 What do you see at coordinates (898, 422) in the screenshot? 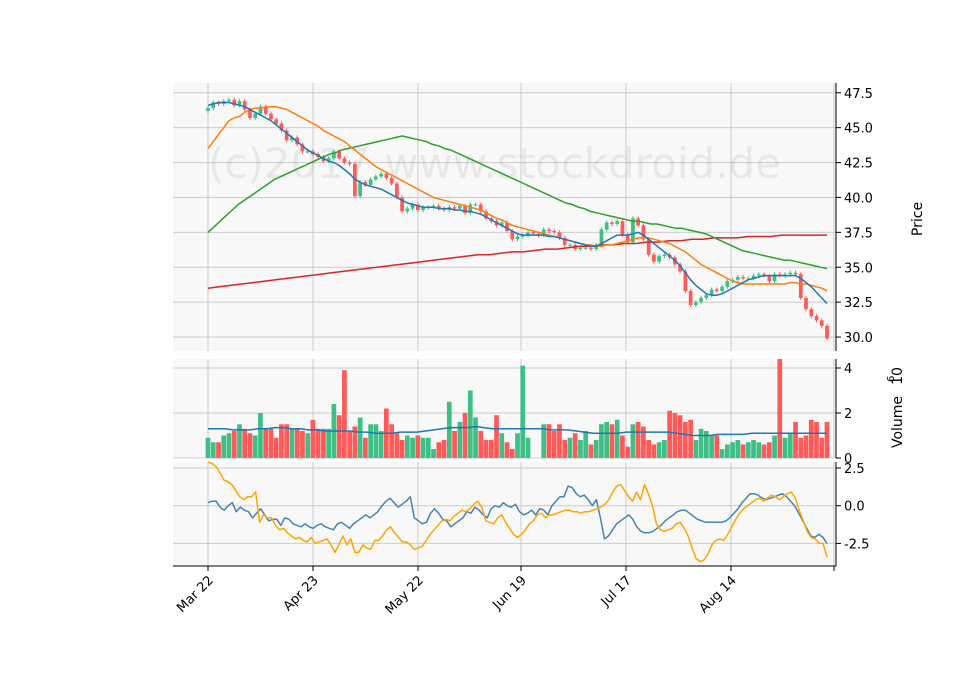
I see `volume-axis-label: Volume` at bounding box center [898, 422].